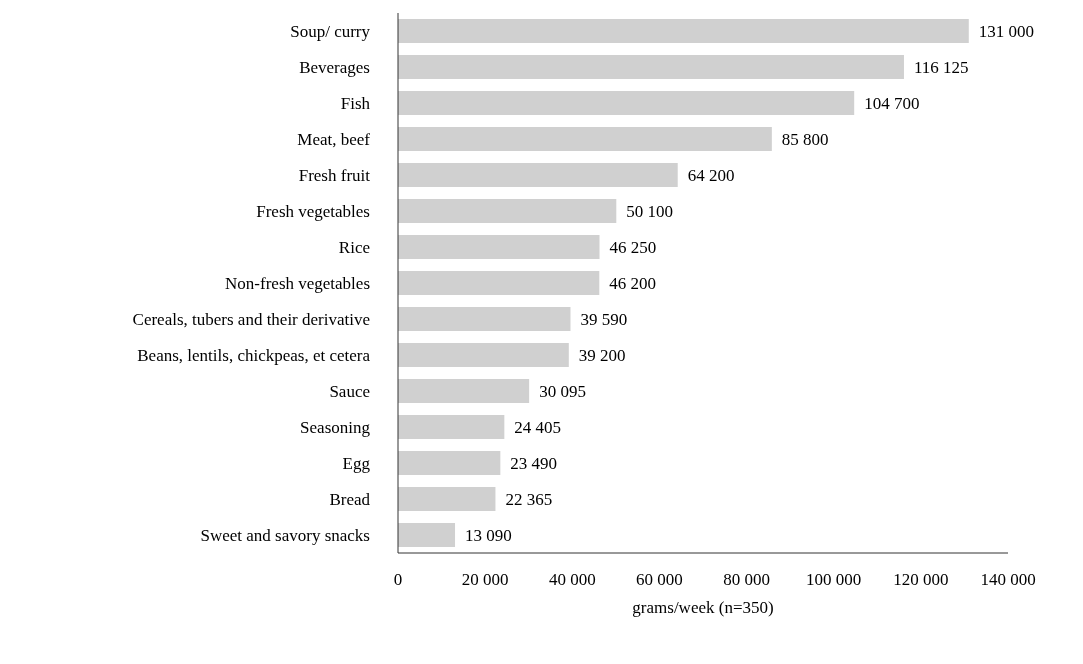 This screenshot has height=664, width=1083. What do you see at coordinates (1008, 580) in the screenshot?
I see `x-tick-label: 140 000` at bounding box center [1008, 580].